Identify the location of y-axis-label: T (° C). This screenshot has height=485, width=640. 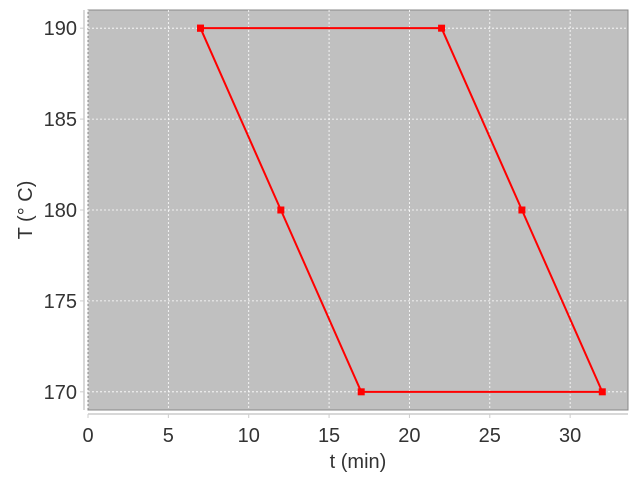
(26, 210).